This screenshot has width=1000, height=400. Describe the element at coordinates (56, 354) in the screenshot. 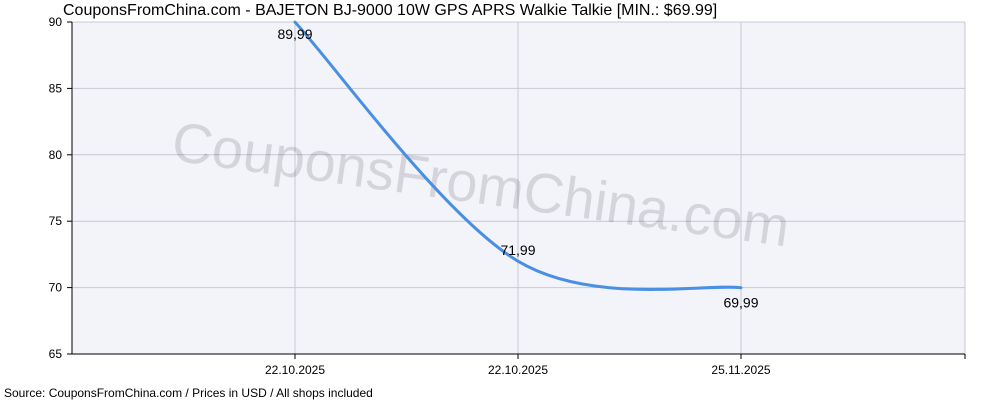

I see `y-tick-label: 65` at that location.